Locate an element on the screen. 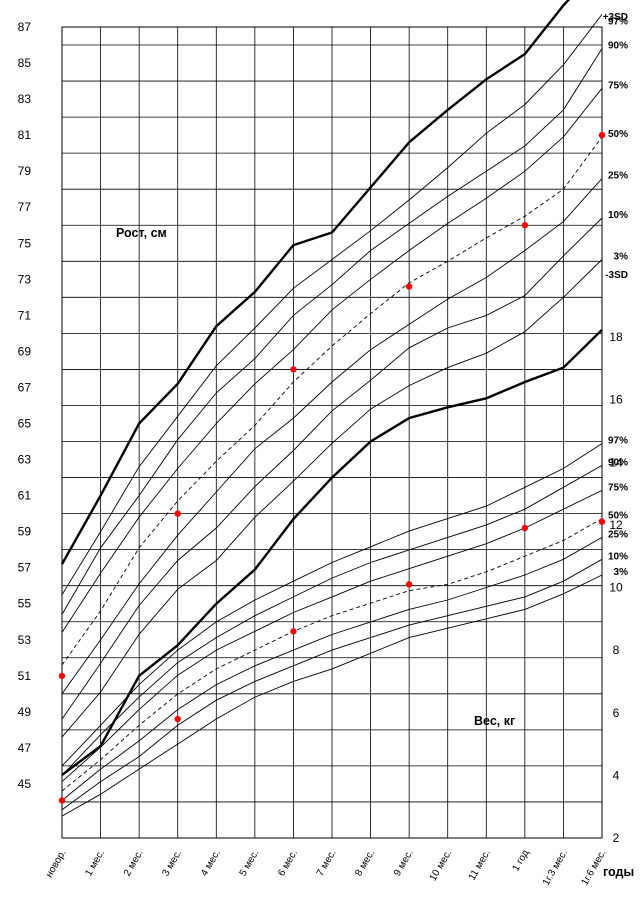  weight-tick-label: 18 is located at coordinates (616, 337).